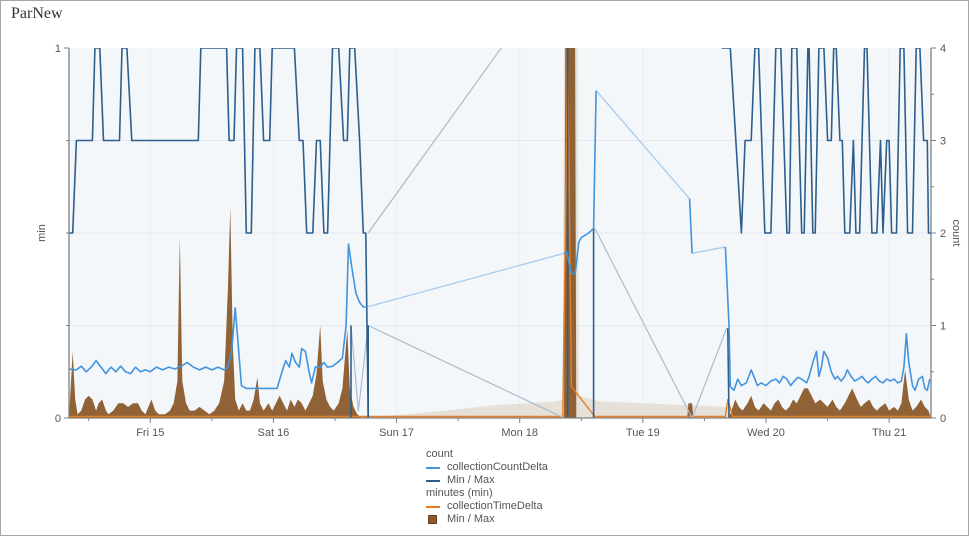 Image resolution: width=969 pixels, height=536 pixels. Describe the element at coordinates (943, 327) in the screenshot. I see `tick-label-right: 1` at that location.